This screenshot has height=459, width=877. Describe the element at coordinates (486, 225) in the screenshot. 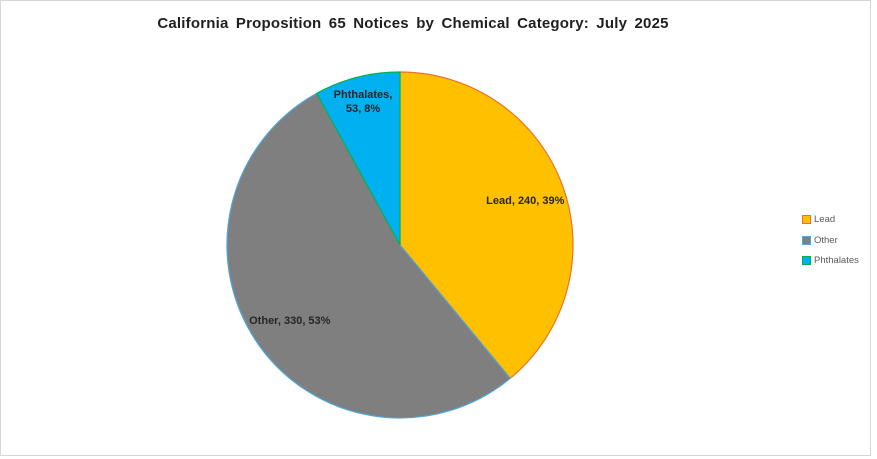

I see `pie-slice-lead` at that location.